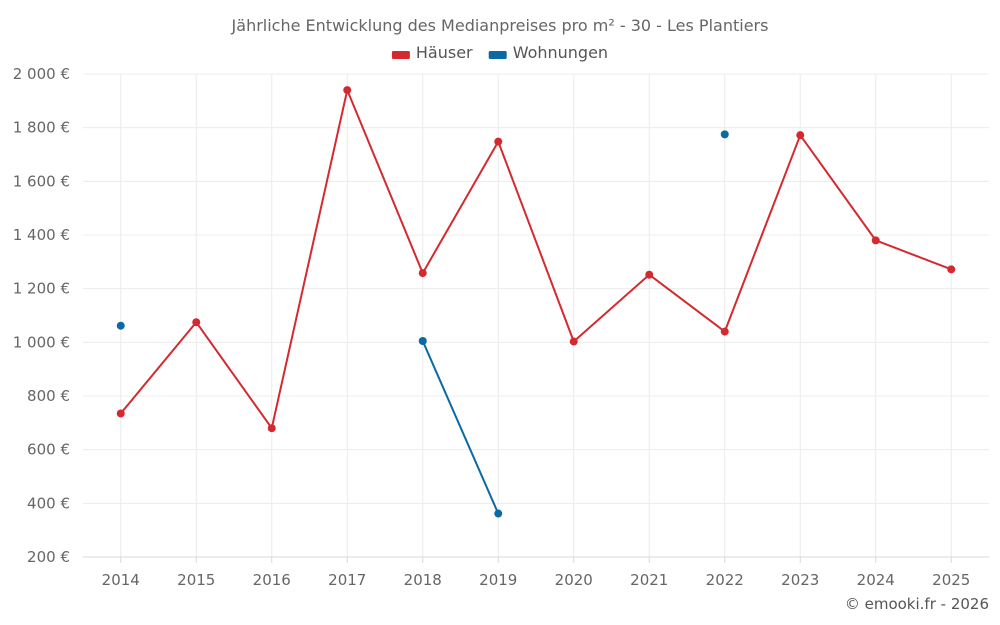 The width and height of the screenshot is (1000, 625). What do you see at coordinates (917, 604) in the screenshot?
I see `credit-text: © emooki.fr - 2026` at bounding box center [917, 604].